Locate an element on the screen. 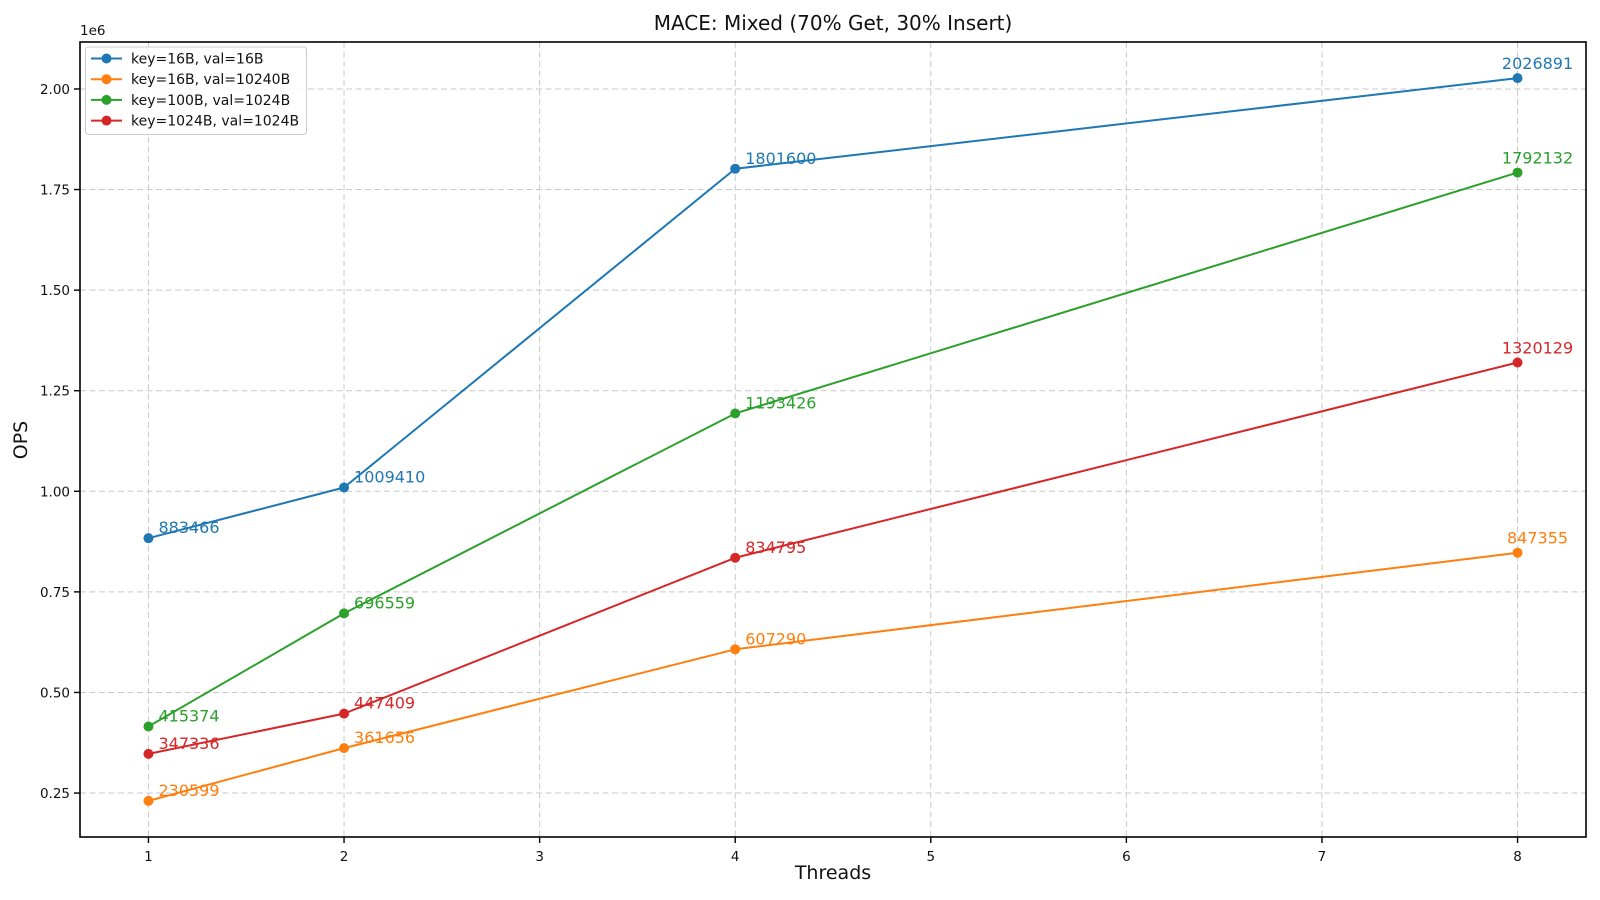  point-label: 1320129 is located at coordinates (1537, 347).